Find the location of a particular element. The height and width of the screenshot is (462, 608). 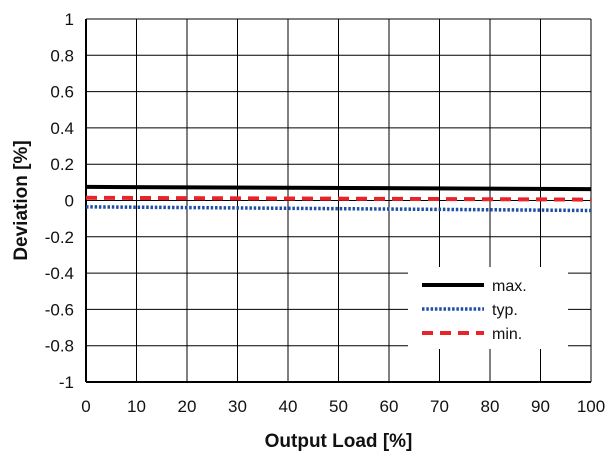

x-tick-label: 80 is located at coordinates (490, 406).